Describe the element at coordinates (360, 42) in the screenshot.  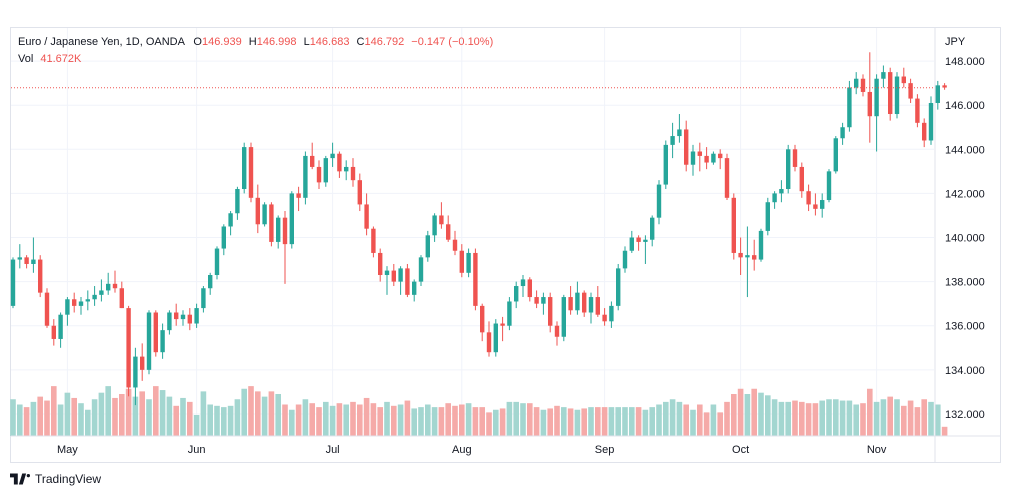
I see `close-label: C` at that location.